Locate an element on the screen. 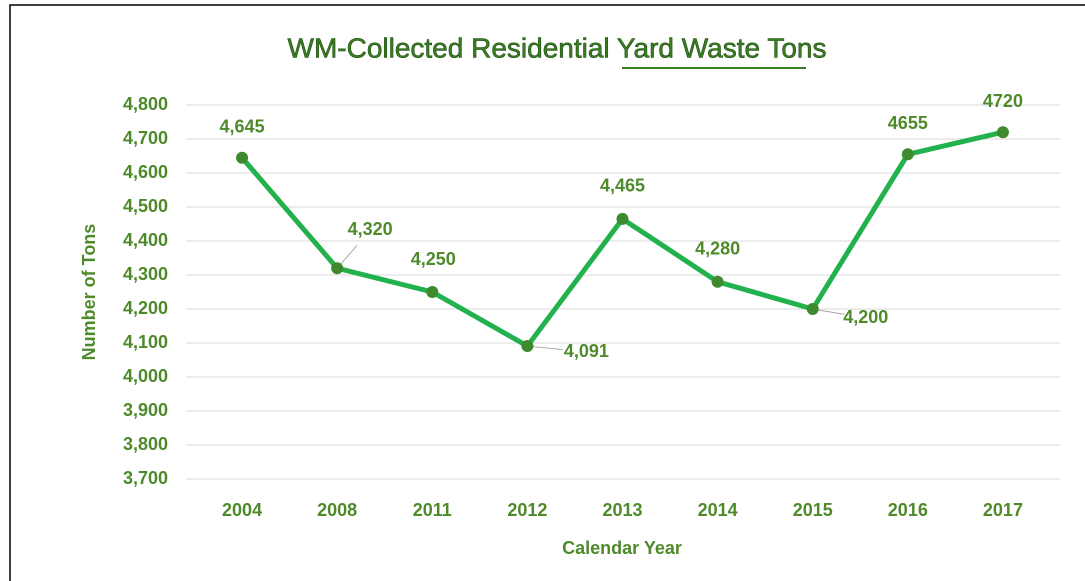  x-tick-label: 2016 is located at coordinates (908, 510).